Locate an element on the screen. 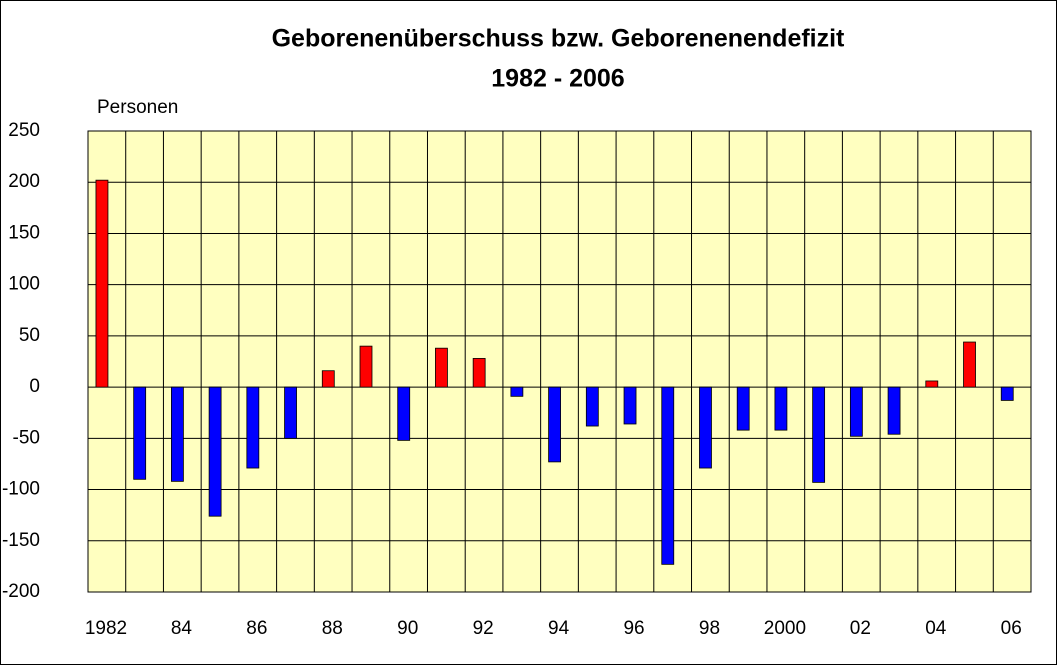 This screenshot has height=666, width=1058. x-tick-label: 86 is located at coordinates (256, 628).